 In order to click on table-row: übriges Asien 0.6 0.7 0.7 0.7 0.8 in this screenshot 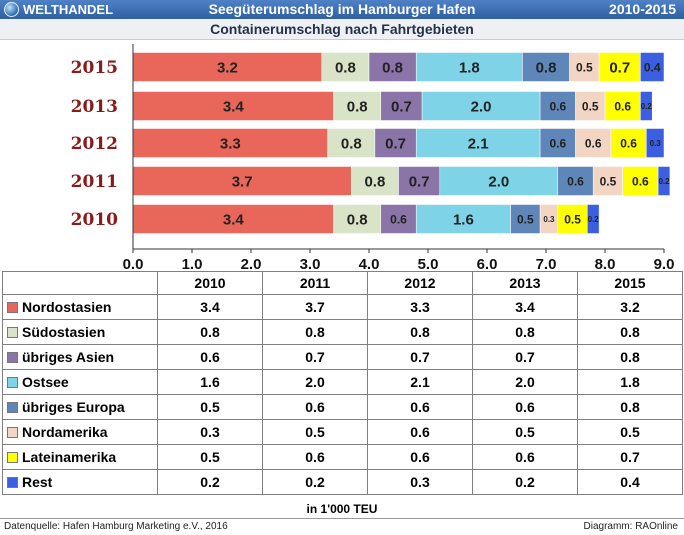, I will do `click(342, 357)`.